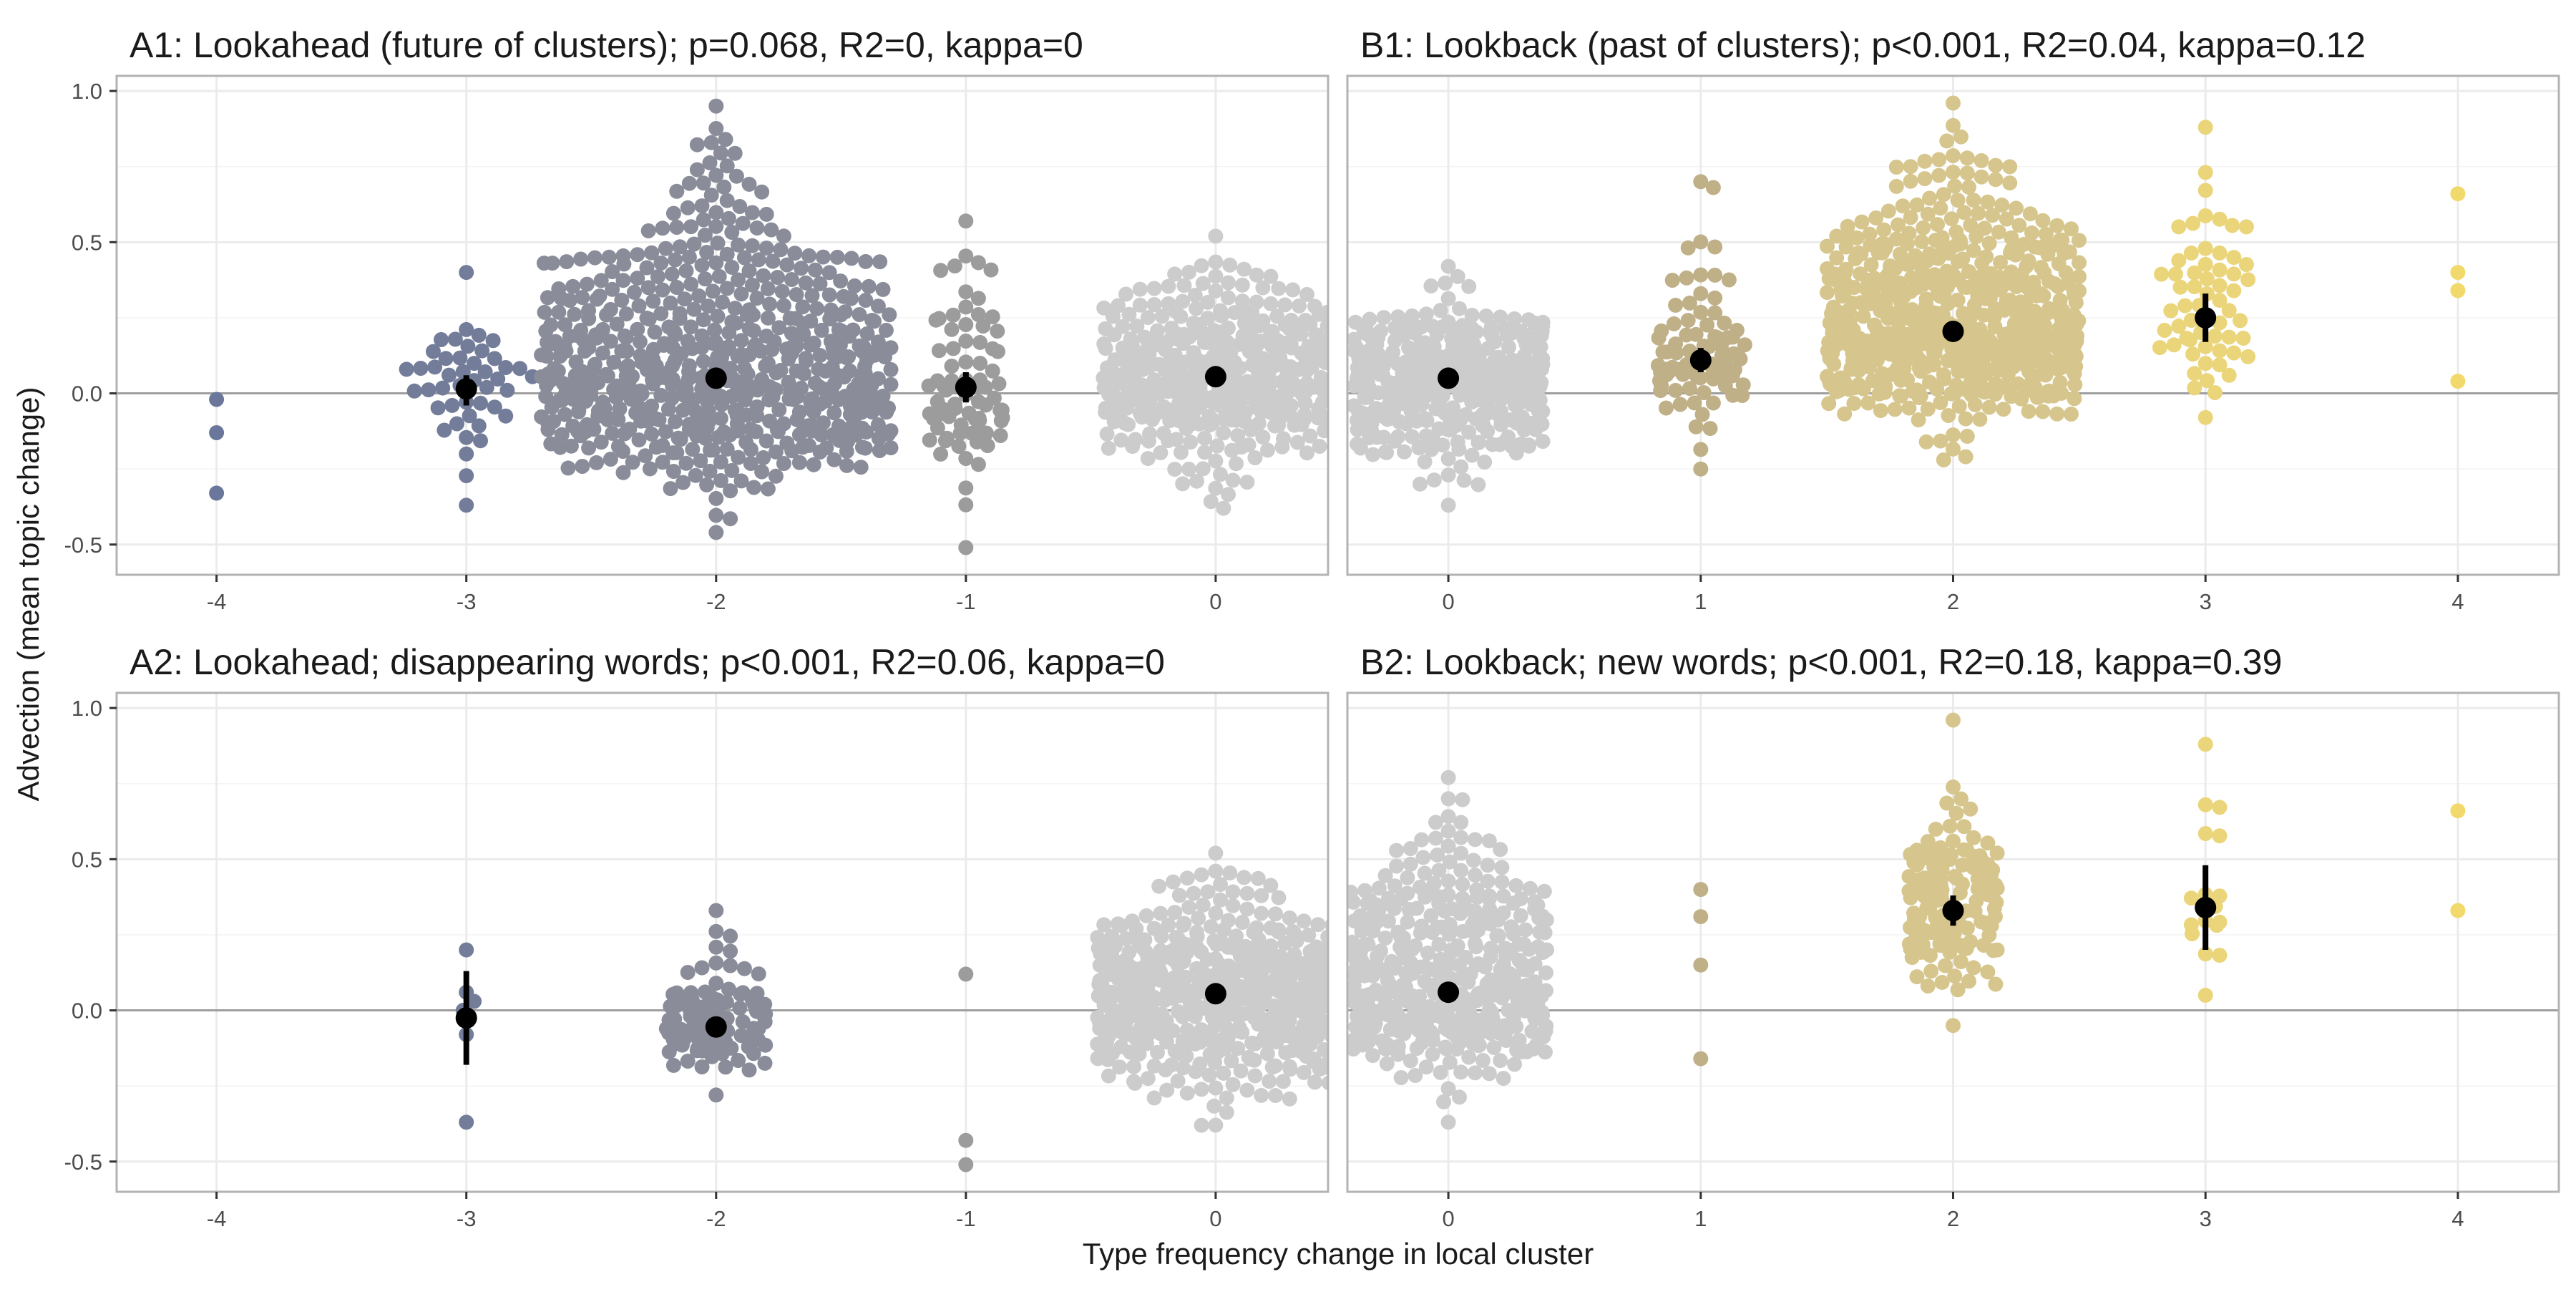 The height and width of the screenshot is (1292, 2576). What do you see at coordinates (87, 394) in the screenshot?
I see `y-tick-label: 0.0` at bounding box center [87, 394].